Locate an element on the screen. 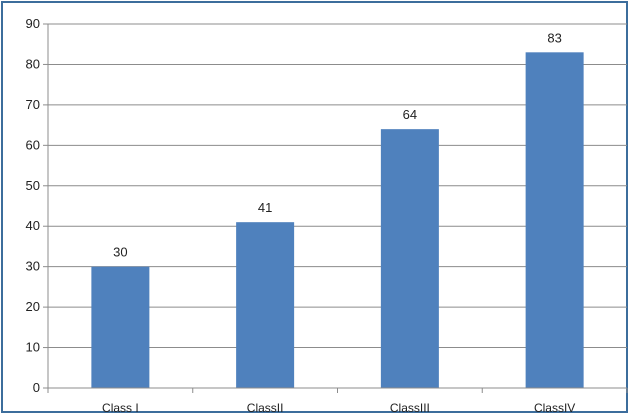 The image size is (631, 416). y-tick-label: 40 is located at coordinates (33, 225).